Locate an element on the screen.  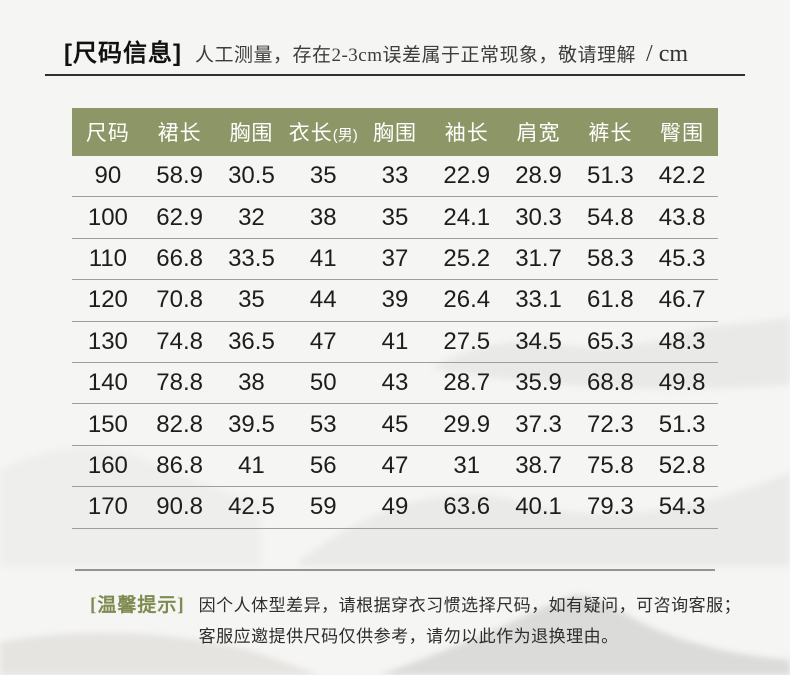
table-cell: 82.8 is located at coordinates (180, 424).